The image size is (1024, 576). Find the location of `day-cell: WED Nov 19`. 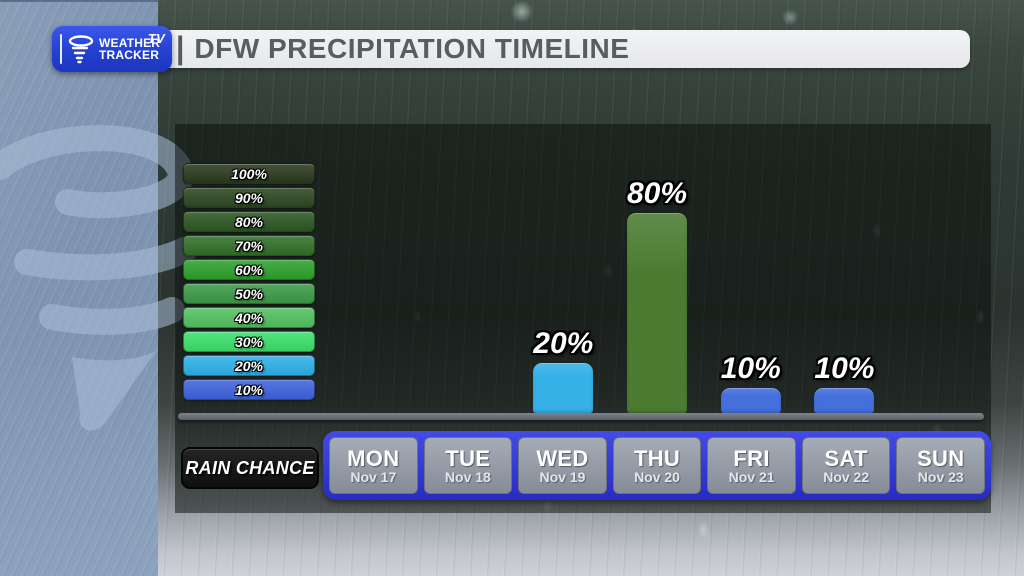

day-cell: WED Nov 19 is located at coordinates (562, 465).